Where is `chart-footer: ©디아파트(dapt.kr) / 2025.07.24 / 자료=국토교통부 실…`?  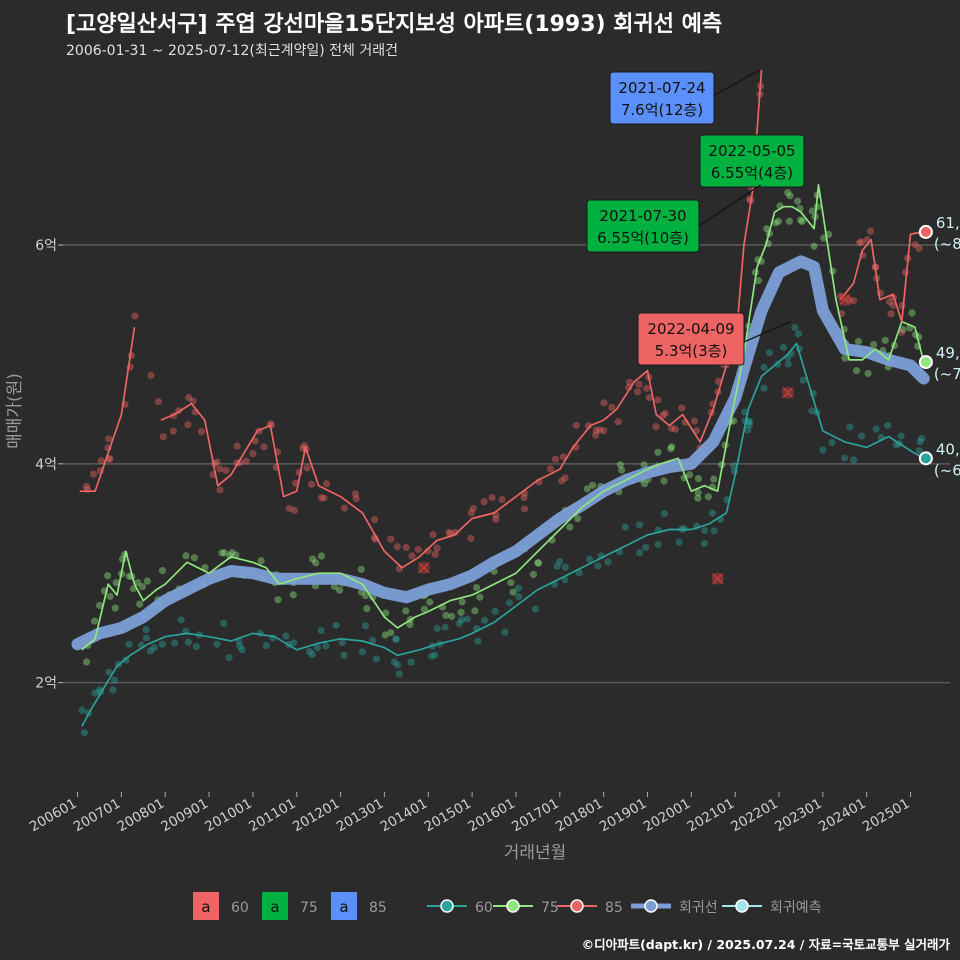
chart-footer: ©디아파트(dapt.kr) / 2025.07.24 / 자료=국토교통부 실… is located at coordinates (765, 944).